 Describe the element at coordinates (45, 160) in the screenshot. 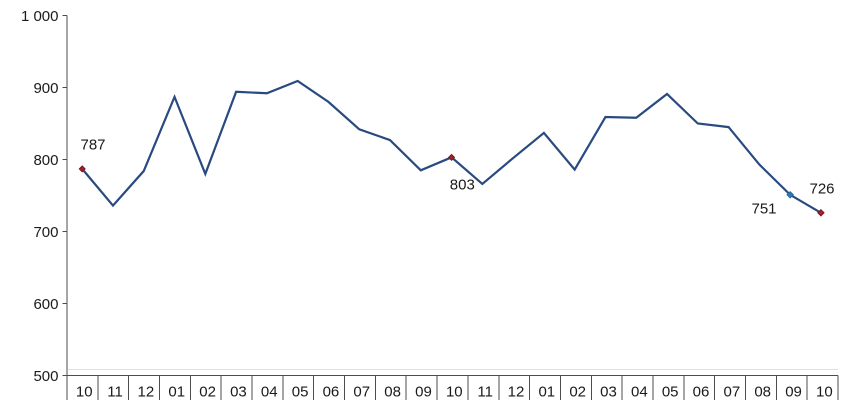

I see `svg-text: 800` at that location.